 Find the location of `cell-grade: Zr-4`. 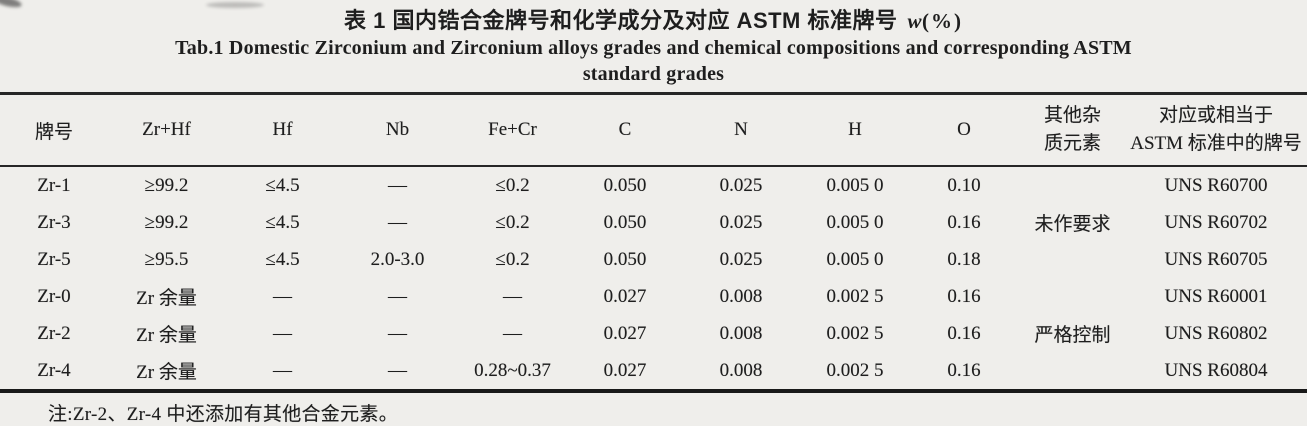

cell-grade: Zr-4 is located at coordinates (54, 370).